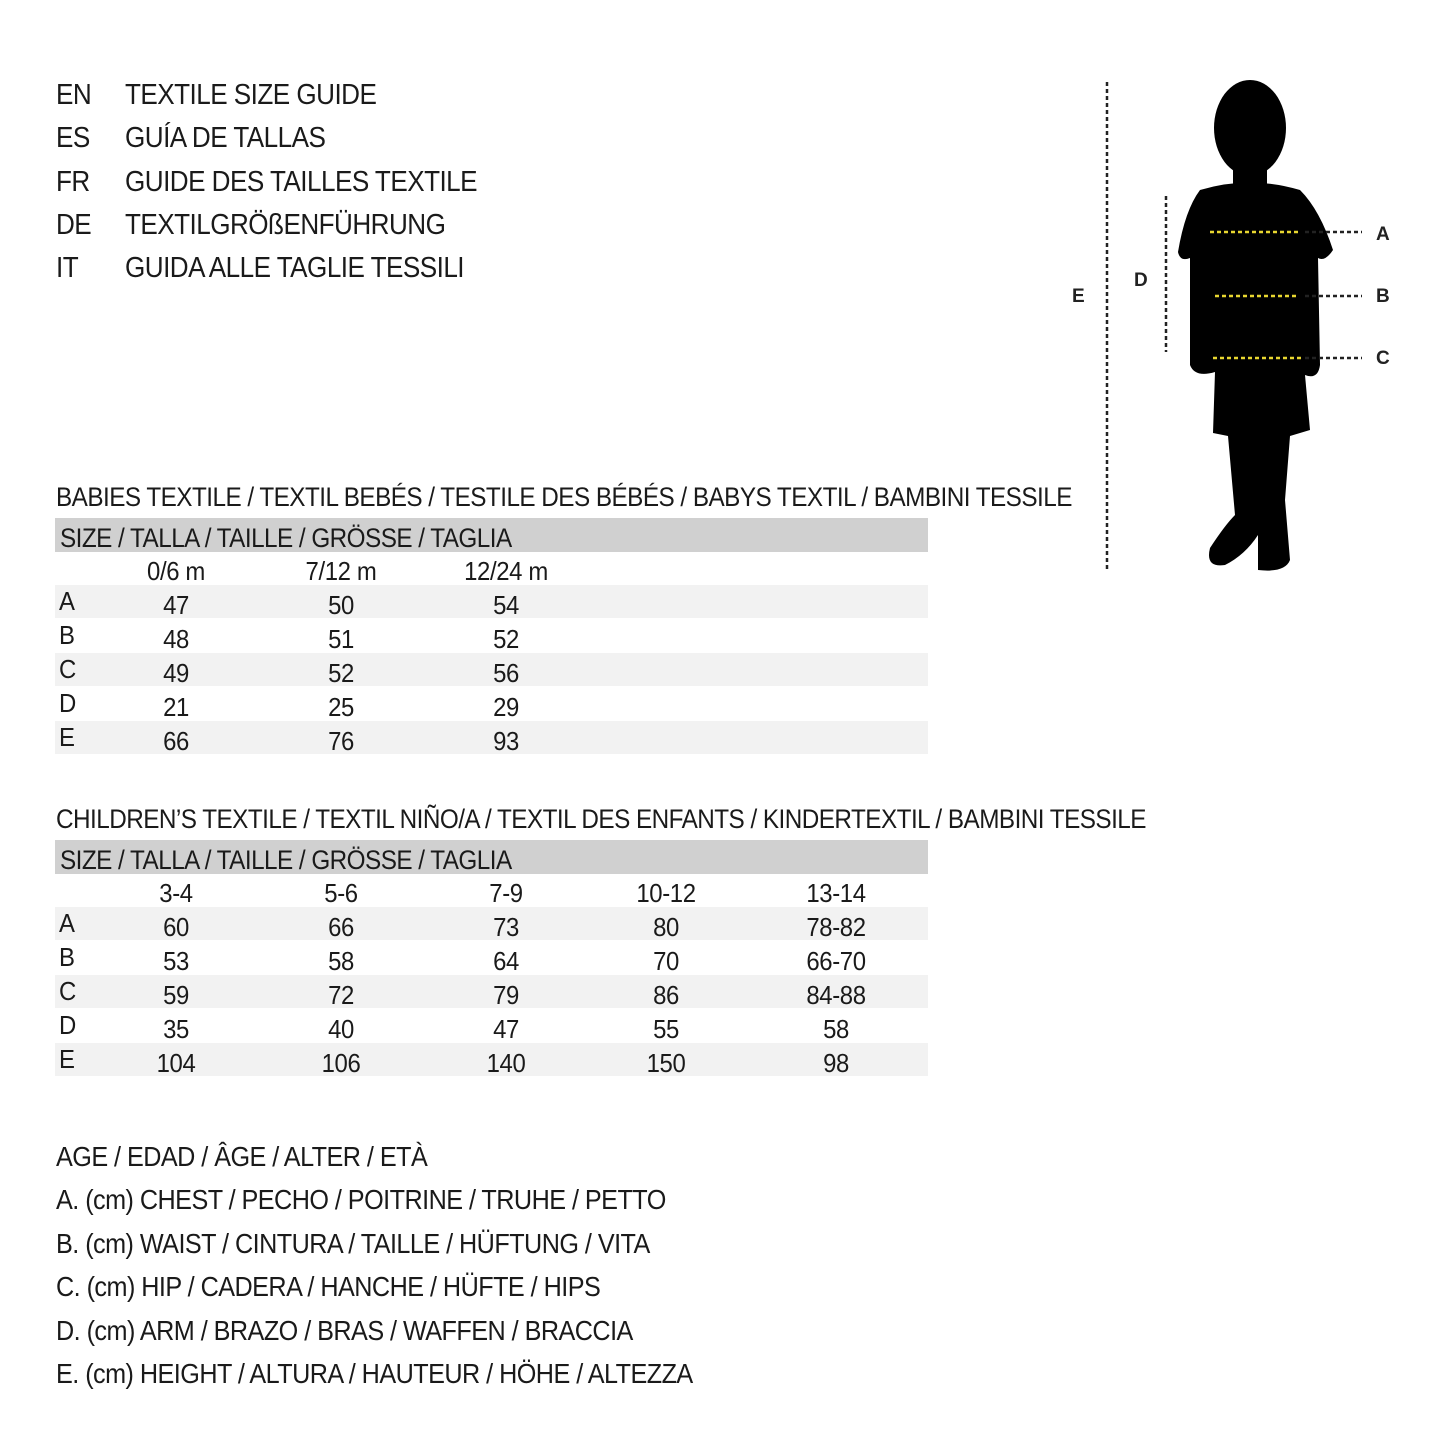 This screenshot has height=1445, width=1445. Describe the element at coordinates (176, 673) in the screenshot. I see `table-cell: 49` at that location.